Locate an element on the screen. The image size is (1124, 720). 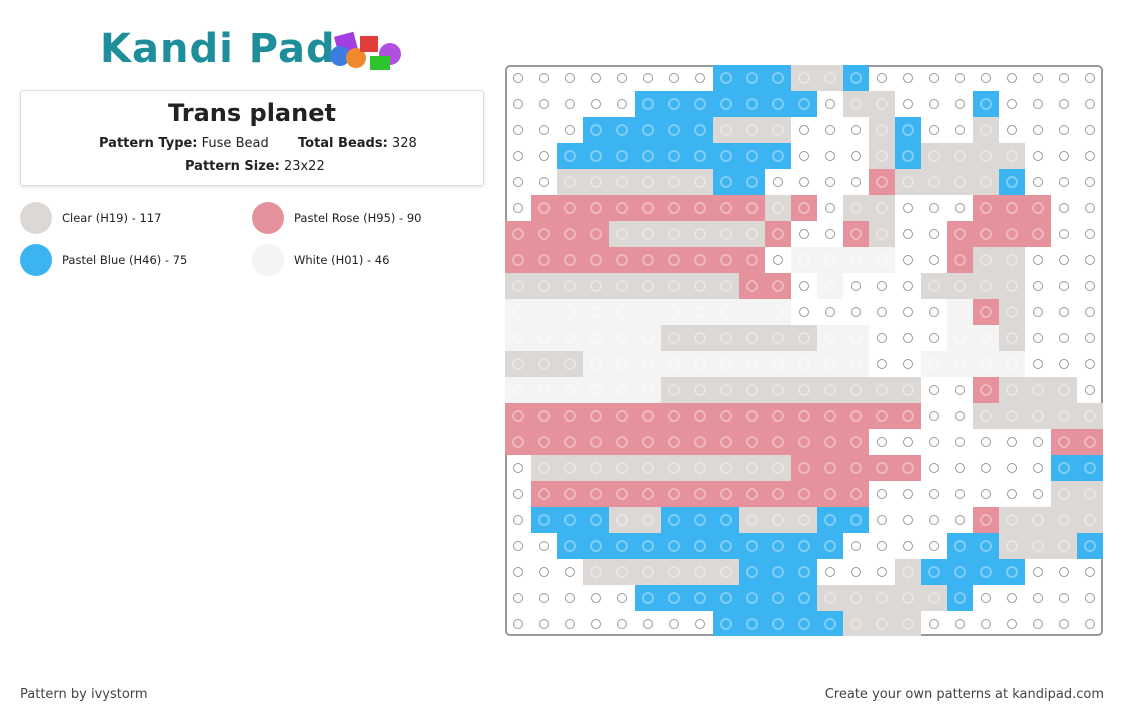
logo: Kandi Pad is located at coordinates (218, 49).